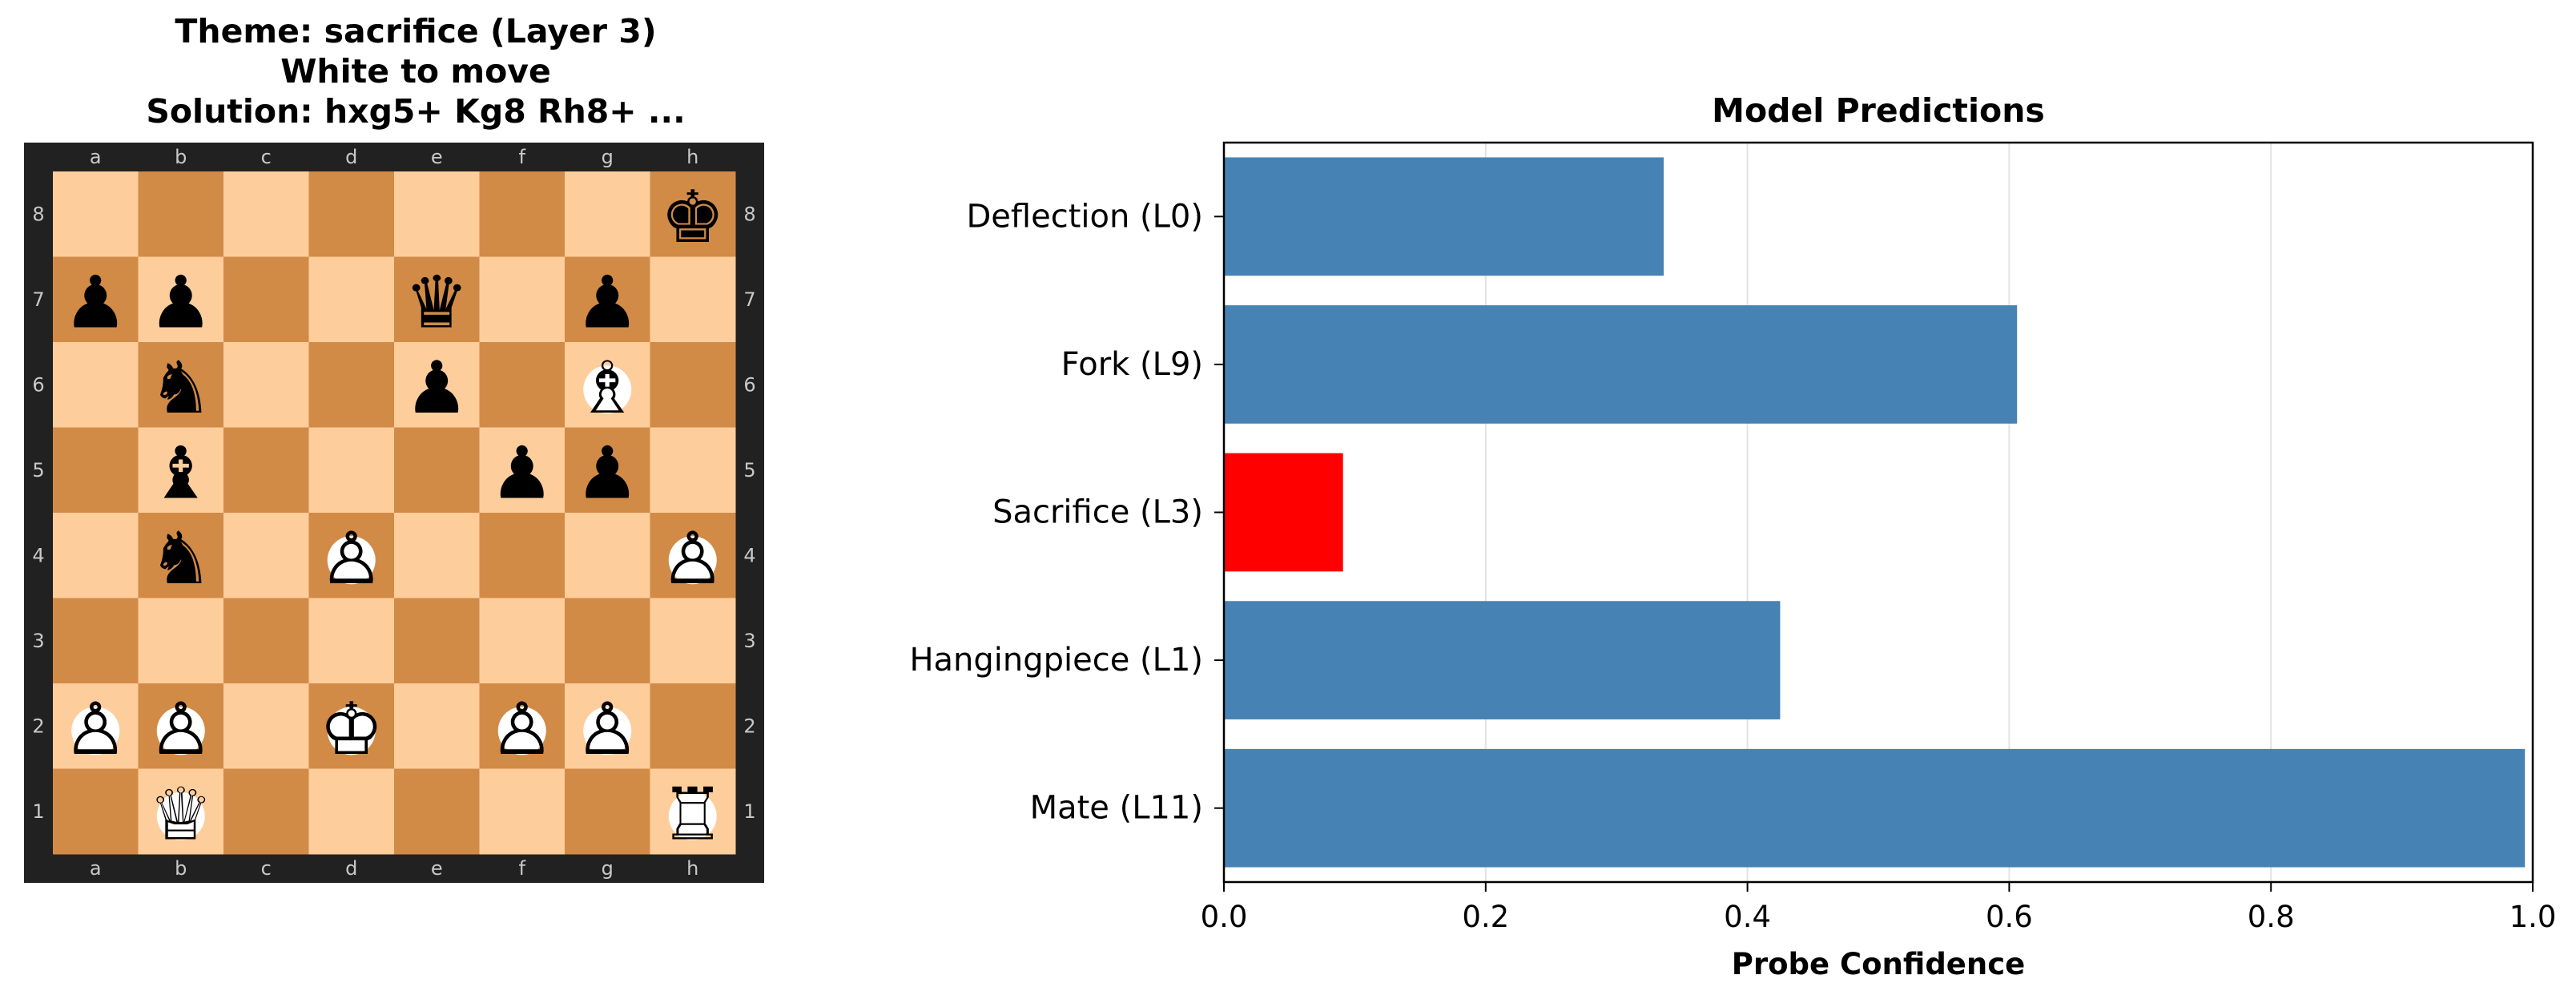  Describe the element at coordinates (266, 385) in the screenshot. I see `square-c6` at that location.